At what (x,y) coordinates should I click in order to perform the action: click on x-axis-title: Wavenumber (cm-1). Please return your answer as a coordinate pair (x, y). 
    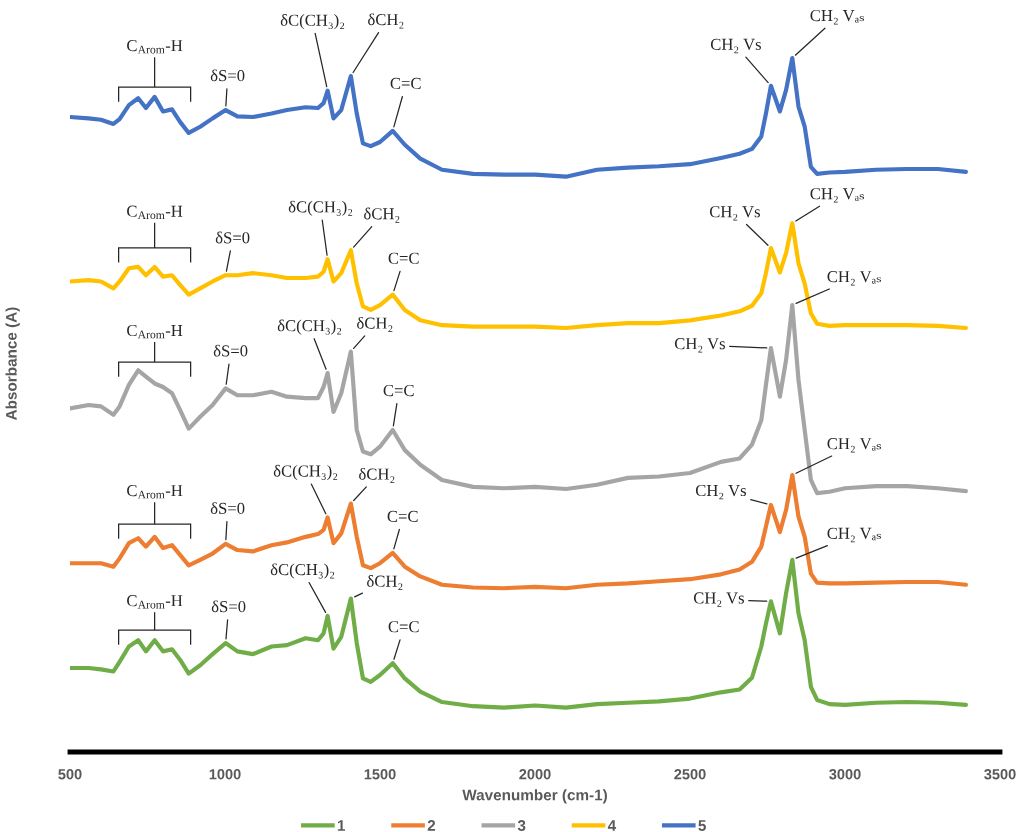
    Looking at the image, I should click on (534, 796).